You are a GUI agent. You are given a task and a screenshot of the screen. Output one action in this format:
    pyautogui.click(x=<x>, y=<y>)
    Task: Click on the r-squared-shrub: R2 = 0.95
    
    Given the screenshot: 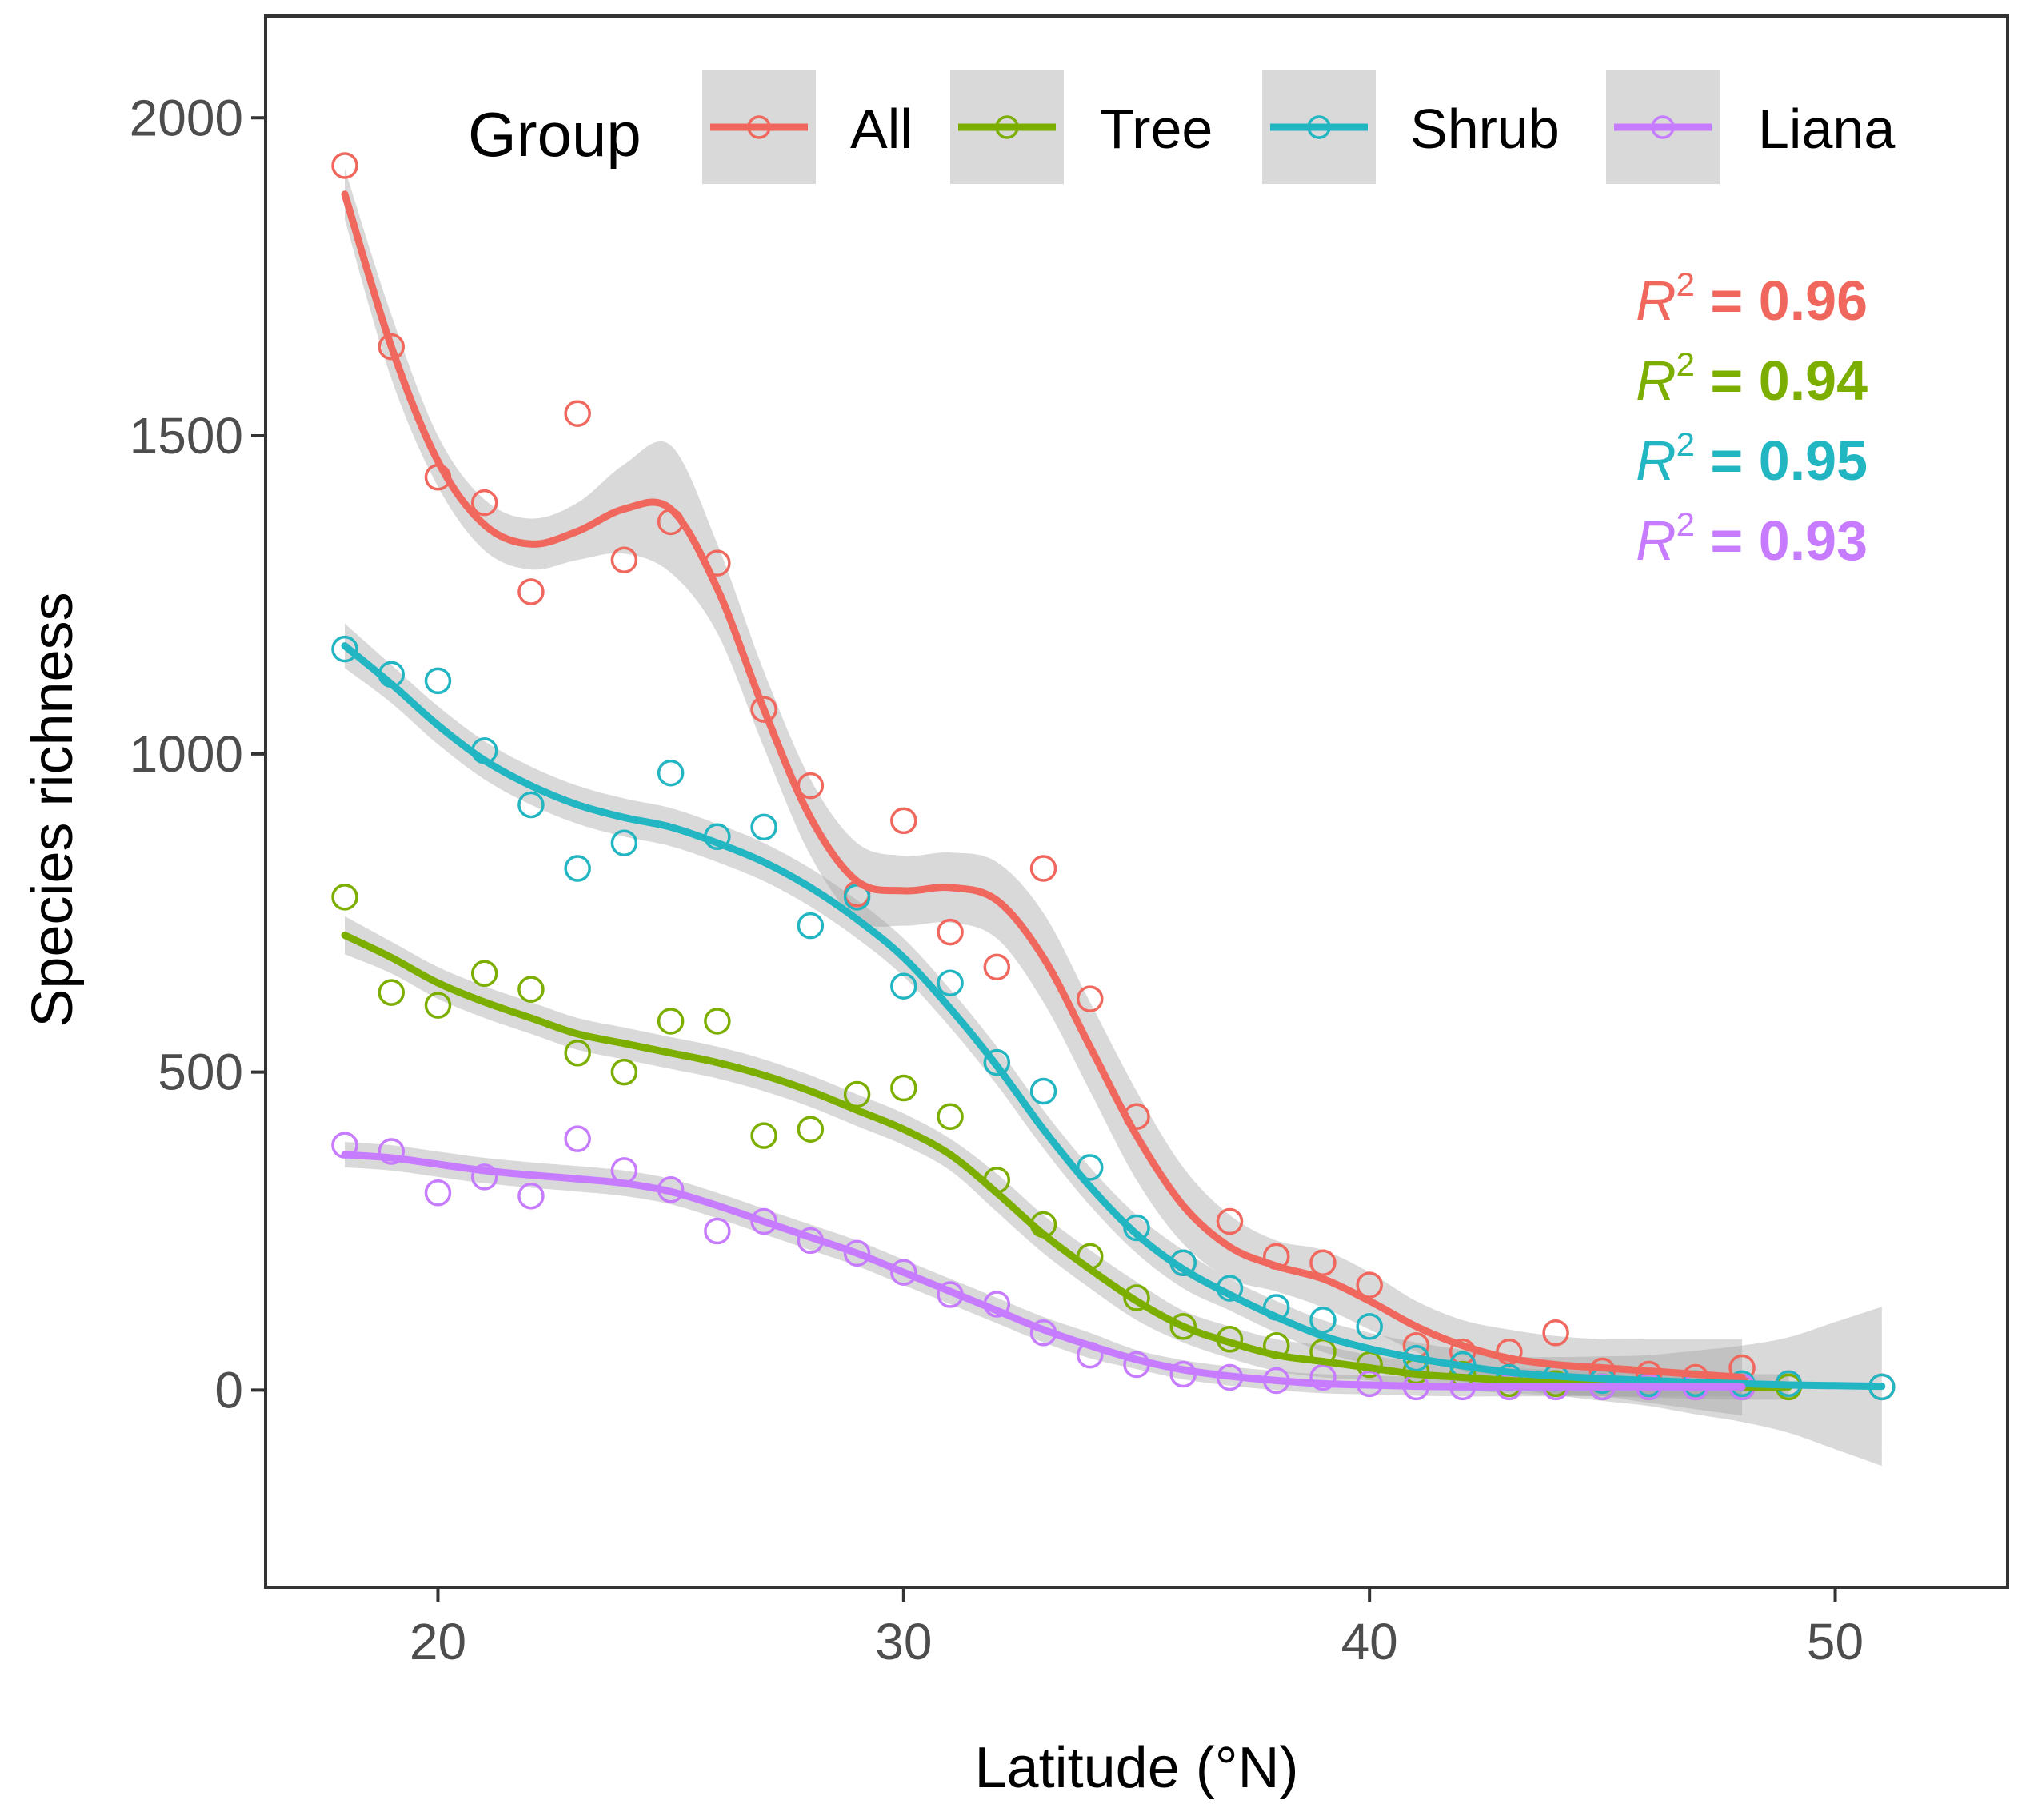 What is the action you would take?
    pyautogui.click(x=1752, y=458)
    